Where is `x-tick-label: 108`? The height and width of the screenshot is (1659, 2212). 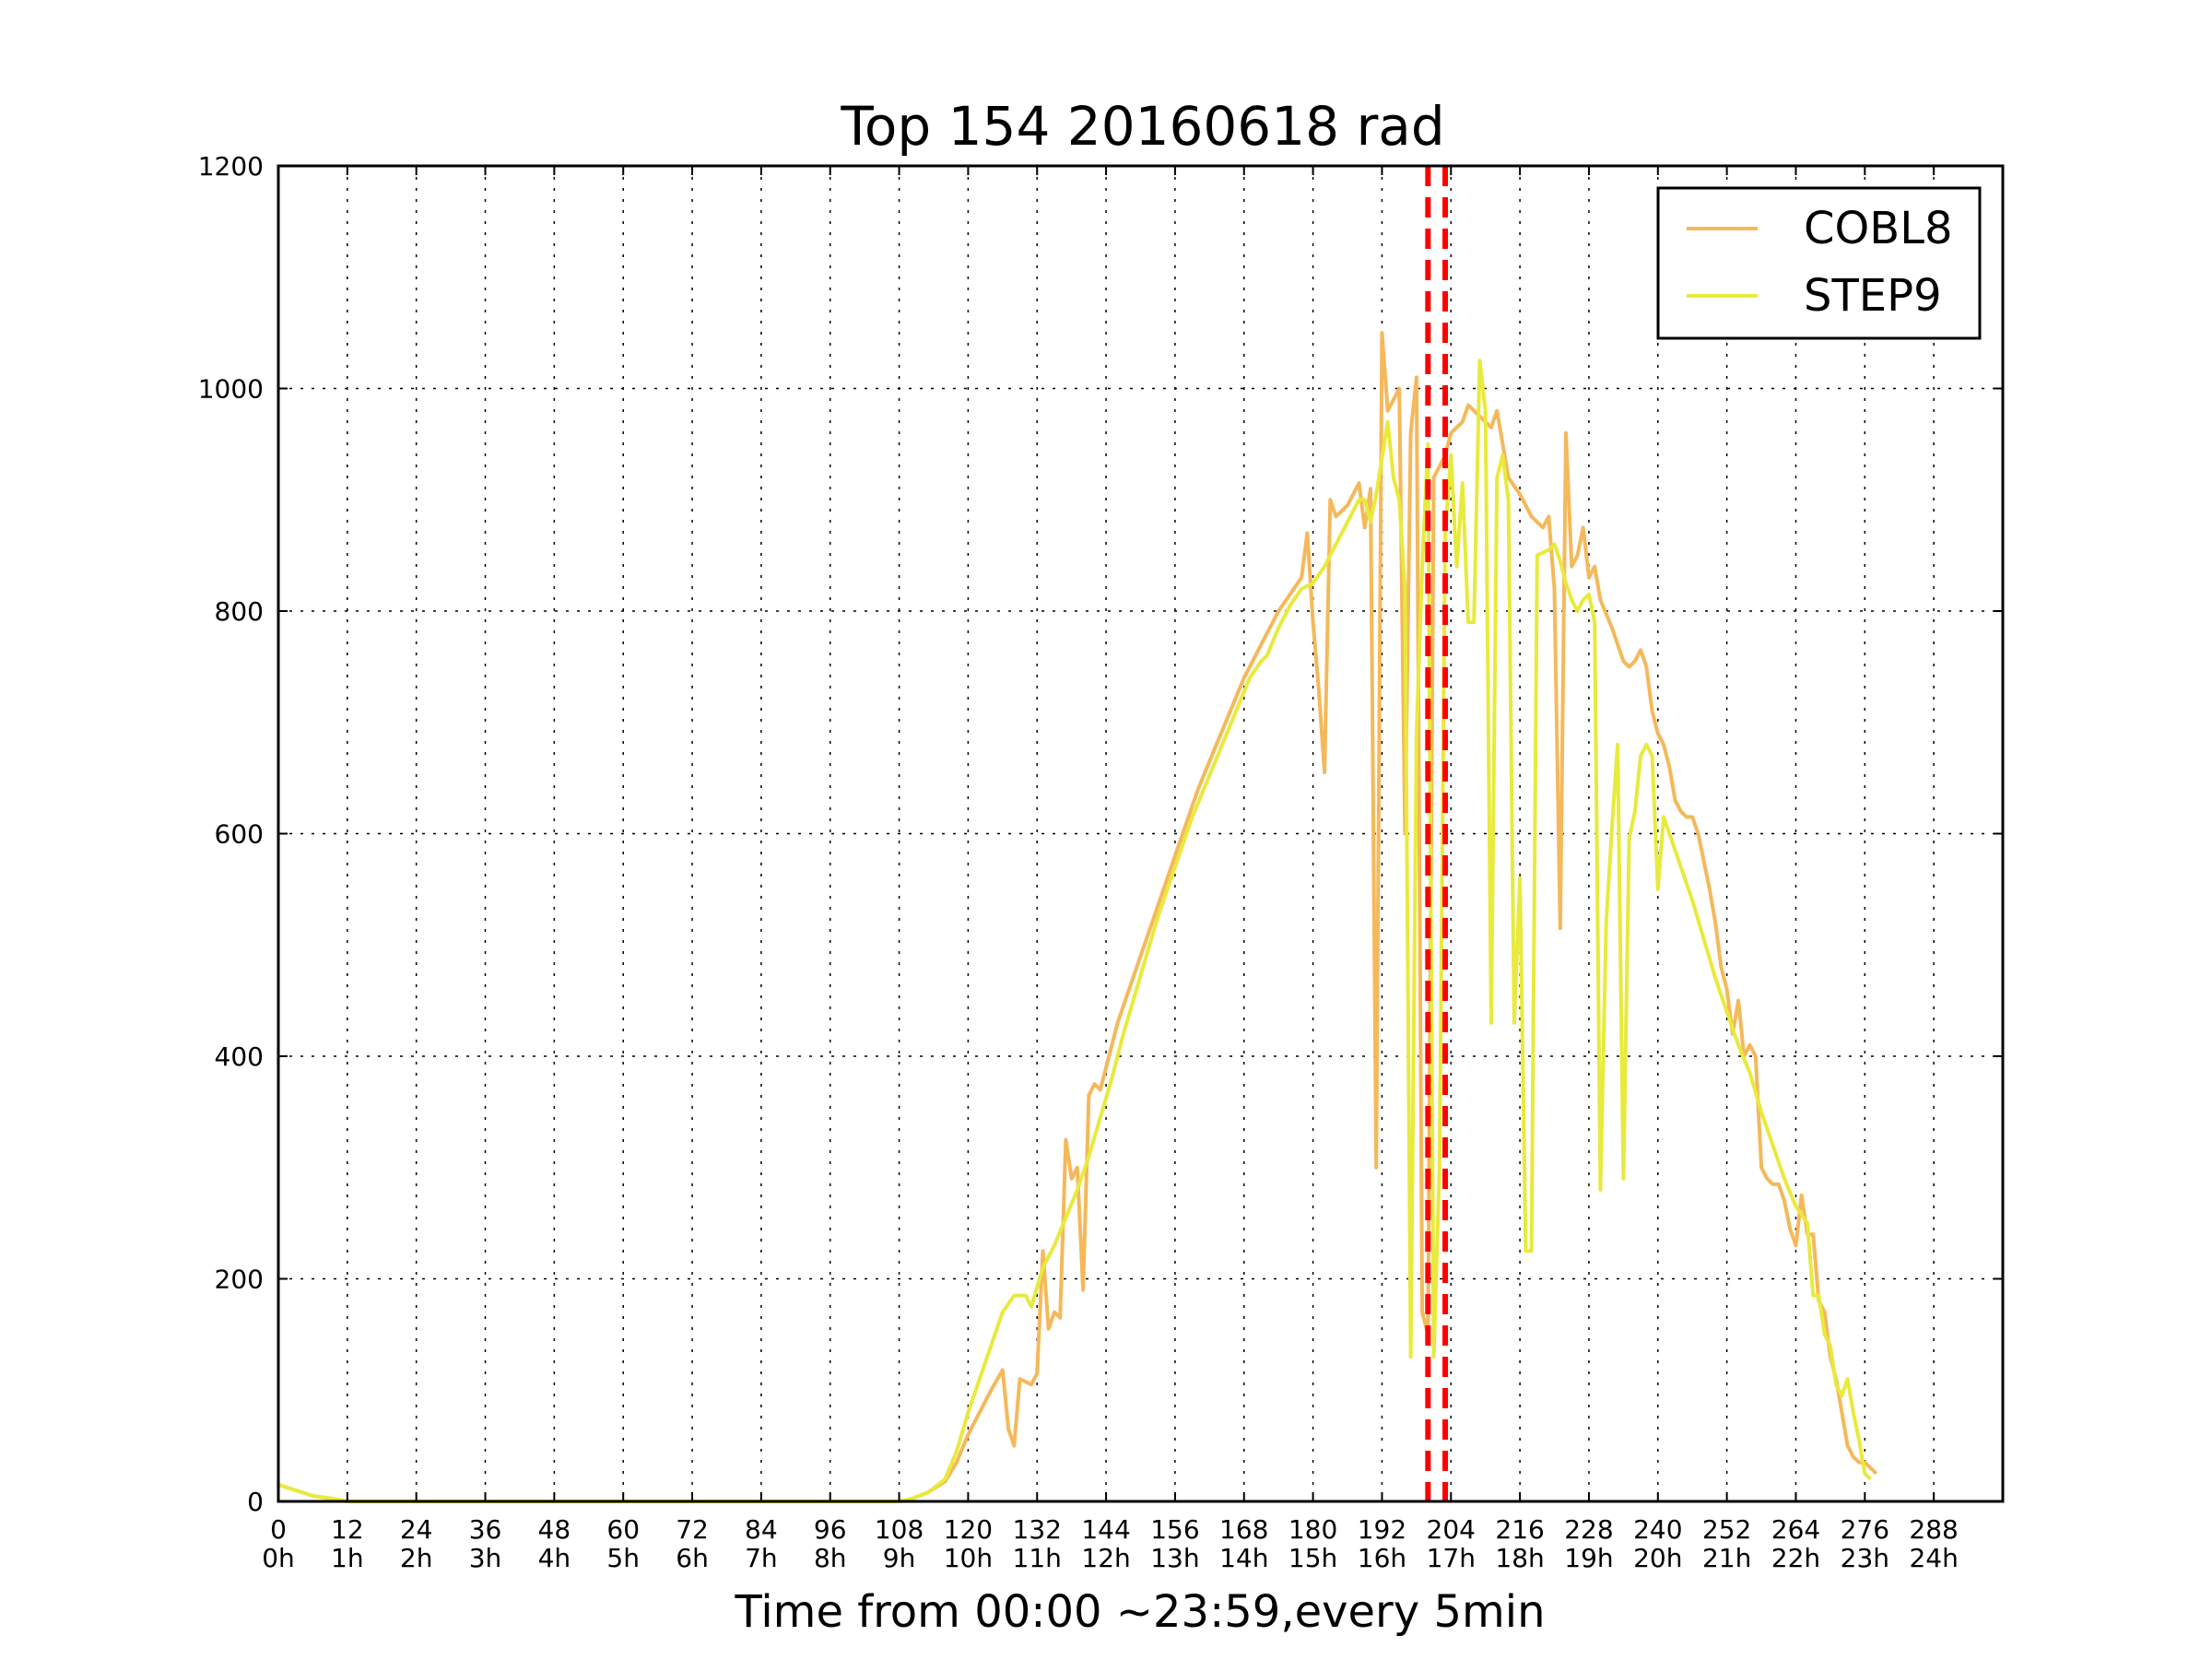 x-tick-label: 108 is located at coordinates (899, 1529).